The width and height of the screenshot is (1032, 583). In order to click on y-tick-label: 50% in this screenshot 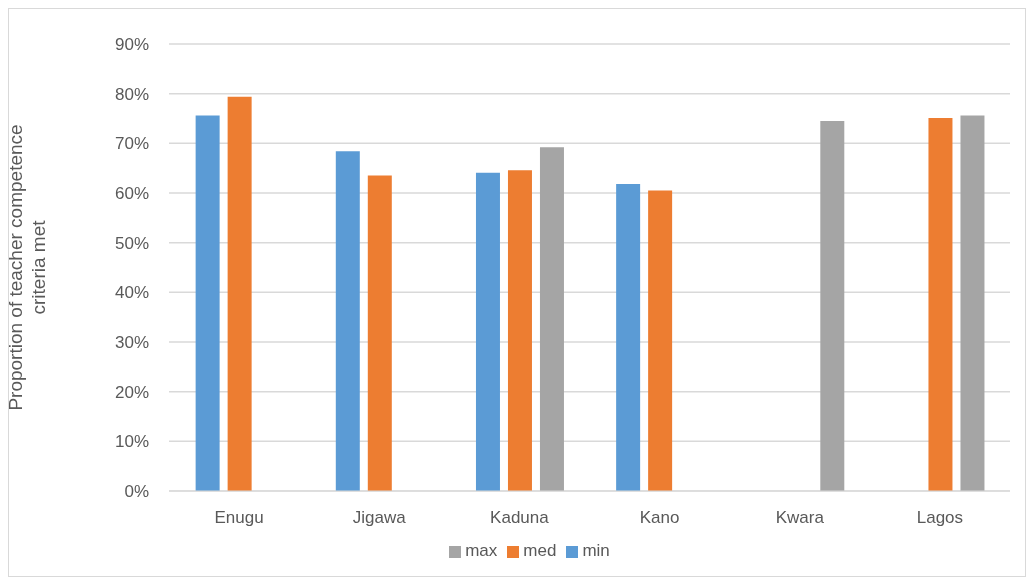, I will do `click(131, 243)`.